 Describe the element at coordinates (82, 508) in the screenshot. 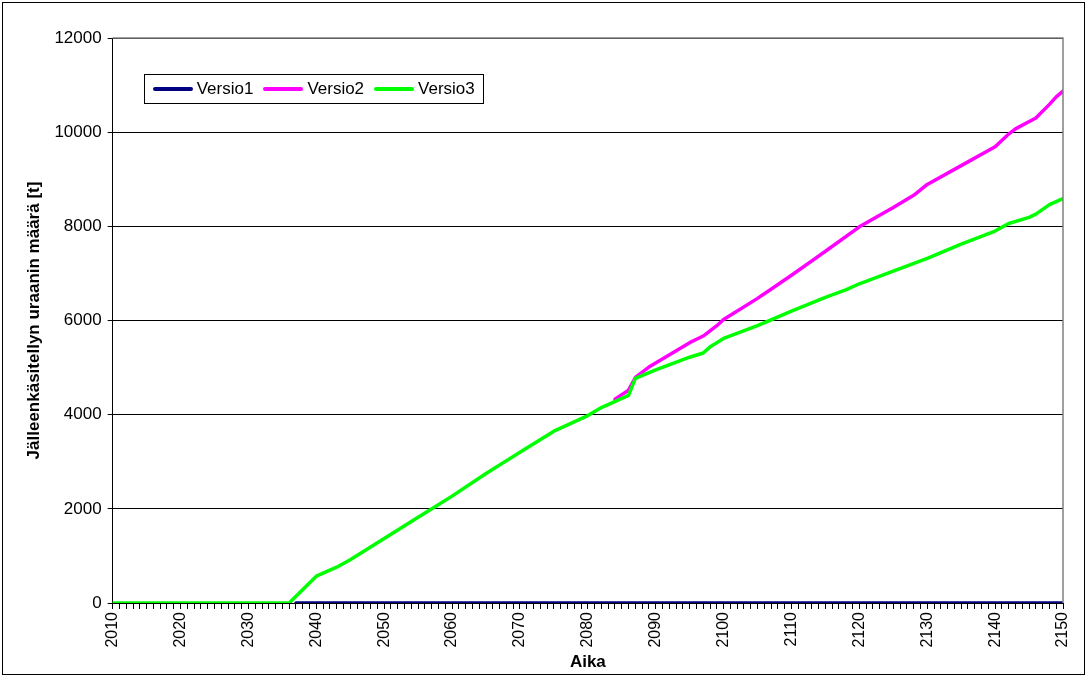

I see `y-tick-label: 2000` at that location.